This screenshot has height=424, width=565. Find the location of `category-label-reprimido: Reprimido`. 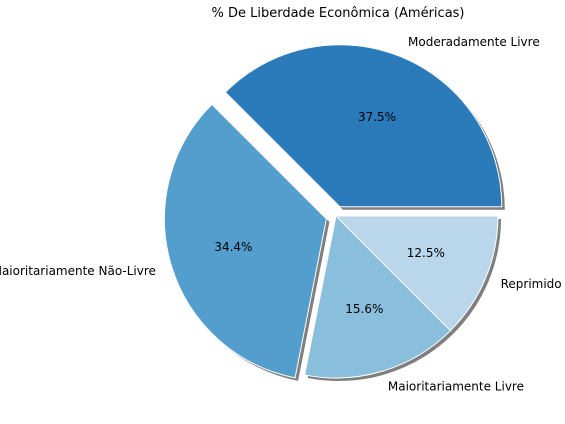

category-label-reprimido: Reprimido is located at coordinates (531, 284).